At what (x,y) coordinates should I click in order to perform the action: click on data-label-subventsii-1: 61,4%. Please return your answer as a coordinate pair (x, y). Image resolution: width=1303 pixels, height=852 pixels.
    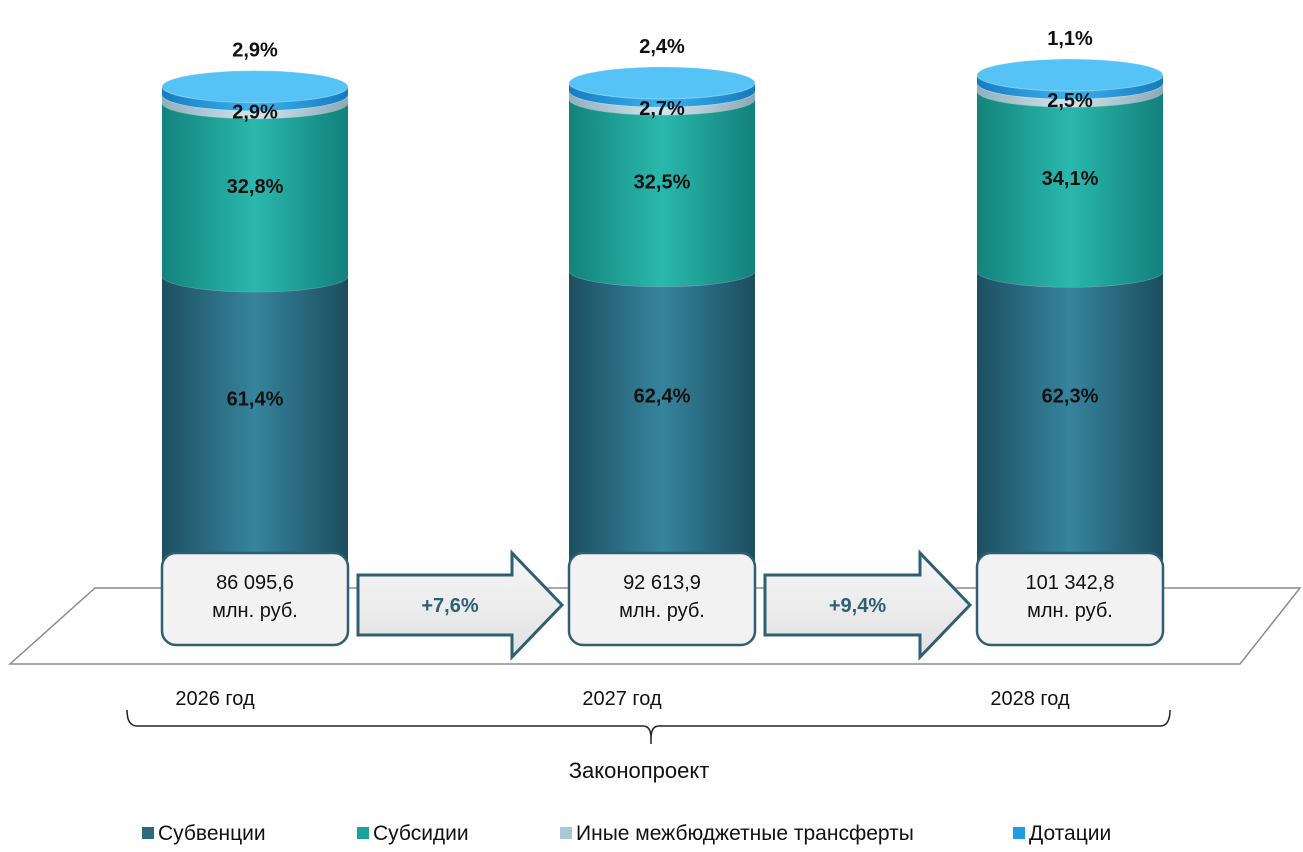
    Looking at the image, I should click on (255, 399).